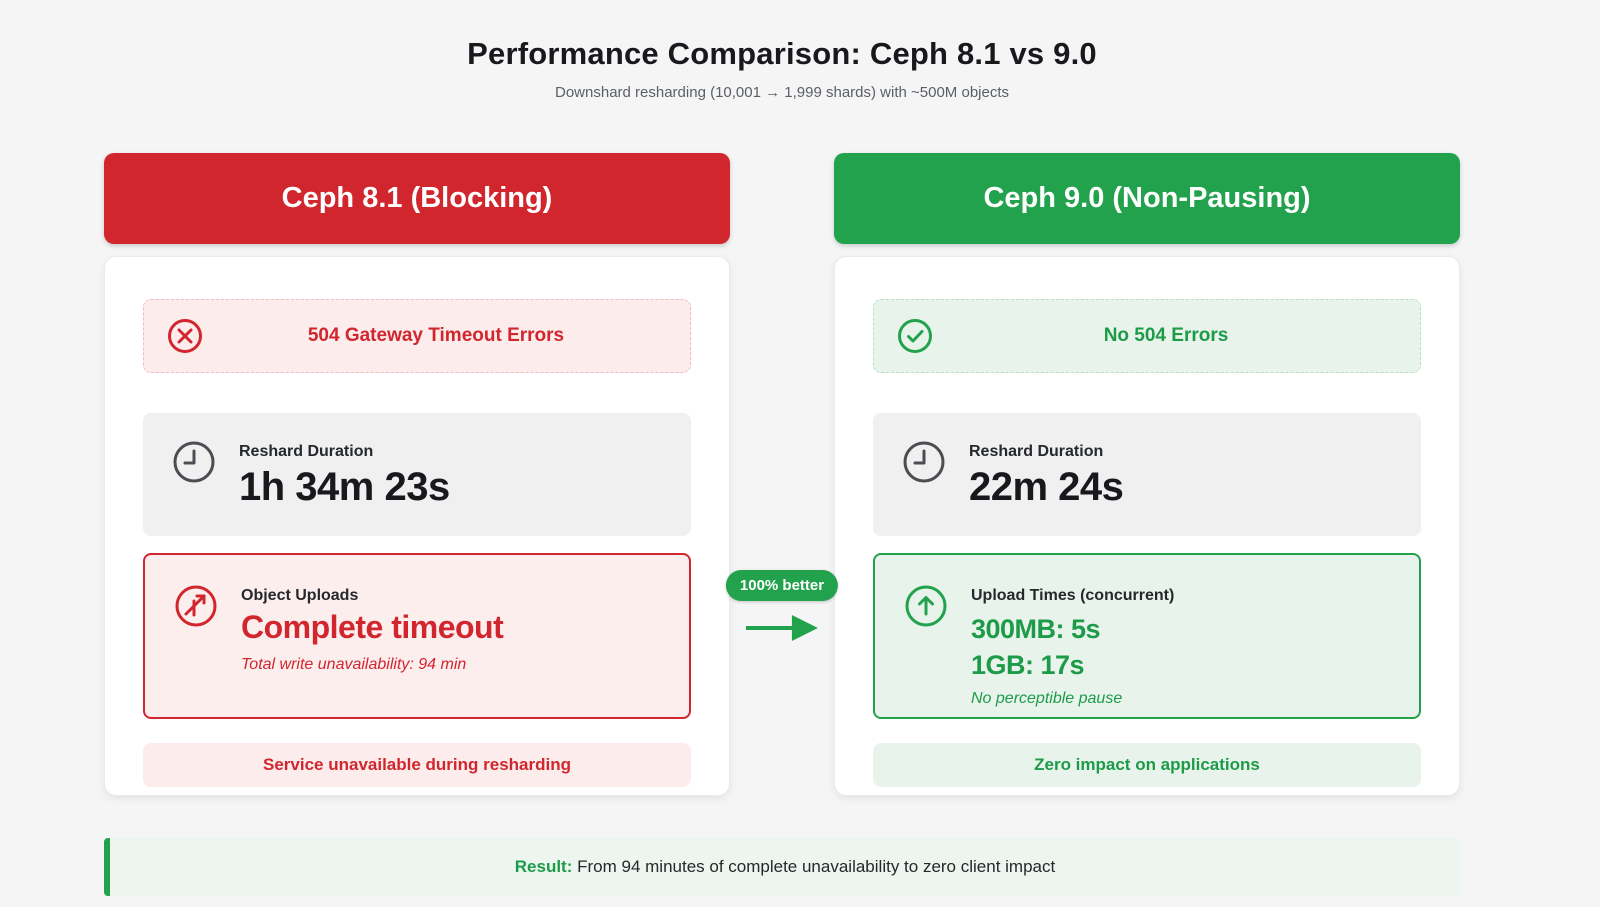  Describe the element at coordinates (417, 765) in the screenshot. I see `ceph-8-1-footer: Service unavailable during resharding` at that location.